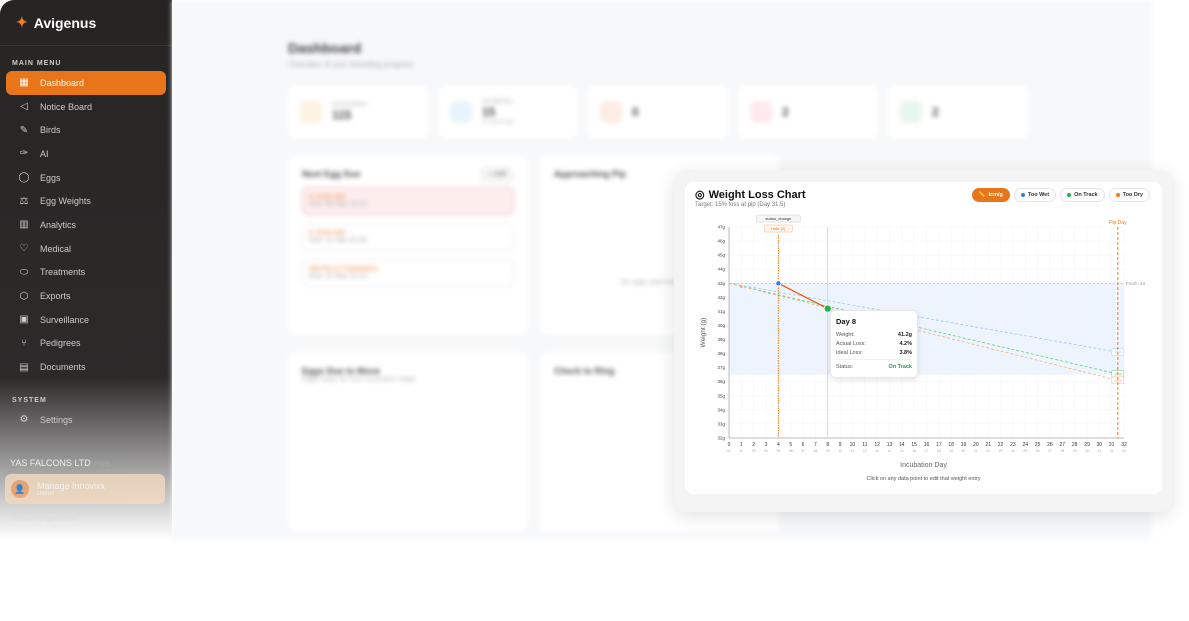 This screenshot has width=1189, height=621. I want to click on sidebar-item-analytics: ▥ Analytics, so click(48, 225).